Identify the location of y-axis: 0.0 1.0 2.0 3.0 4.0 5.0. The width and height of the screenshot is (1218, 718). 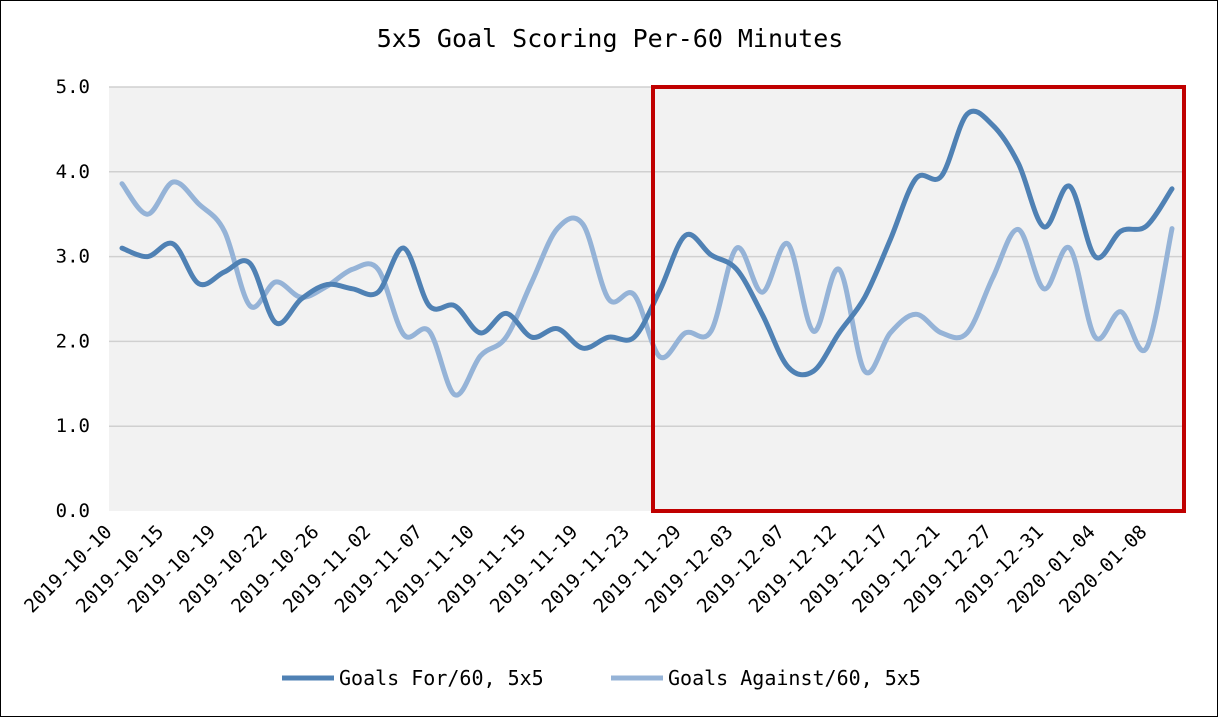
(73, 299).